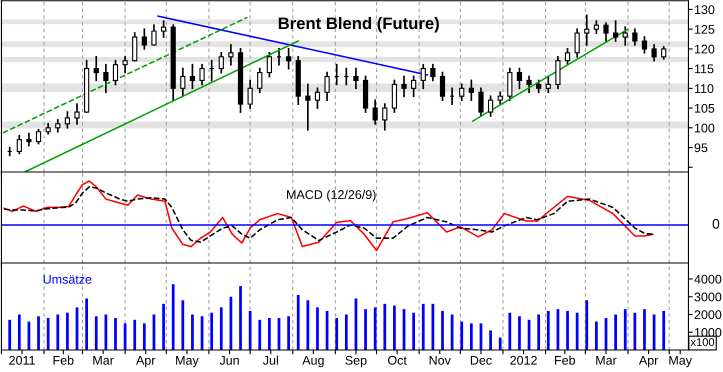  What do you see at coordinates (356, 362) in the screenshot?
I see `x-tick-label: Sep` at bounding box center [356, 362].